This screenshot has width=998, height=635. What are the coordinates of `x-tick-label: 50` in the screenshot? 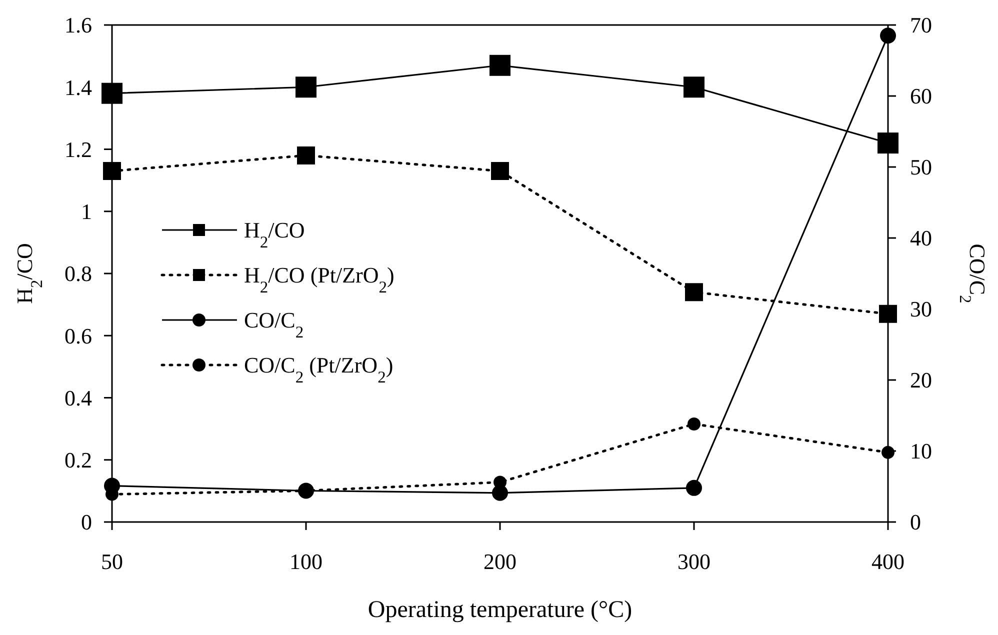 It's located at (112, 561).